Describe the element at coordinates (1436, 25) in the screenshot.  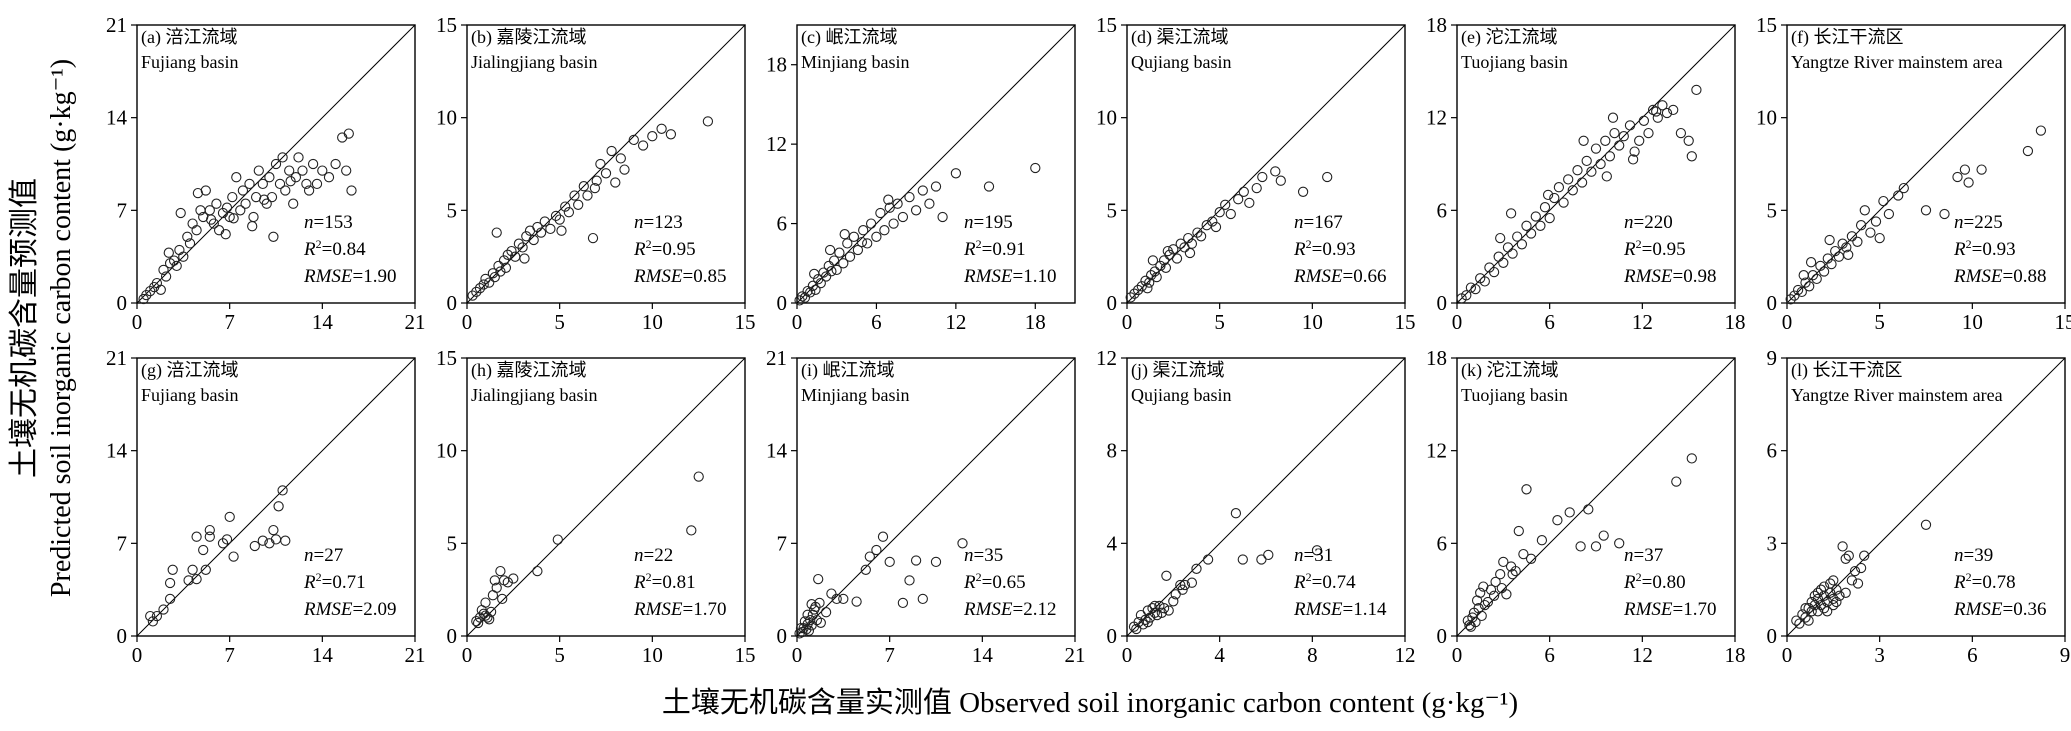
I see `y-tick-label: 18` at that location.